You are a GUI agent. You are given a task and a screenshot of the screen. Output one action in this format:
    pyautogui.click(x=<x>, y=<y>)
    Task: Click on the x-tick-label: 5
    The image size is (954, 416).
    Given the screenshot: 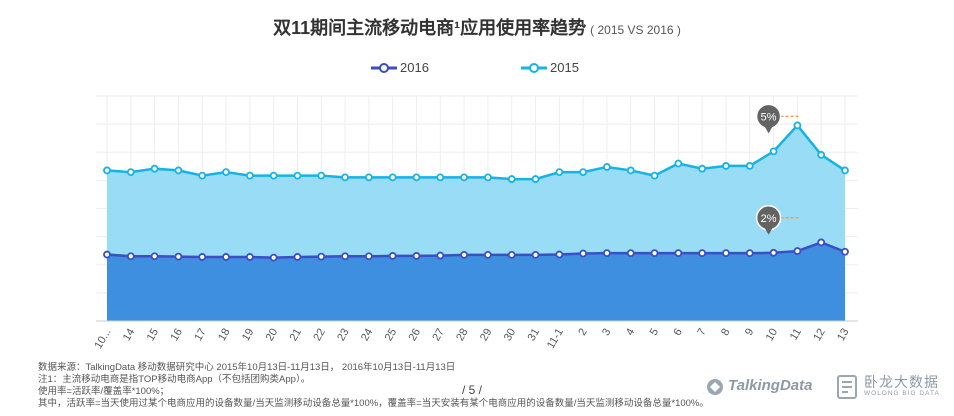 What is the action you would take?
    pyautogui.click(x=654, y=332)
    